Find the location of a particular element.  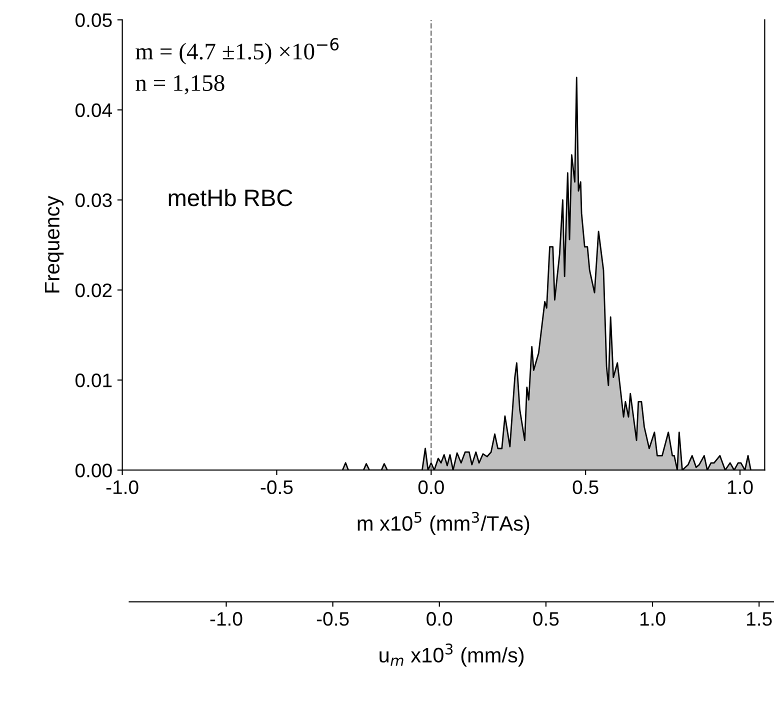

x2-tick-label: 0.0 is located at coordinates (439, 619).